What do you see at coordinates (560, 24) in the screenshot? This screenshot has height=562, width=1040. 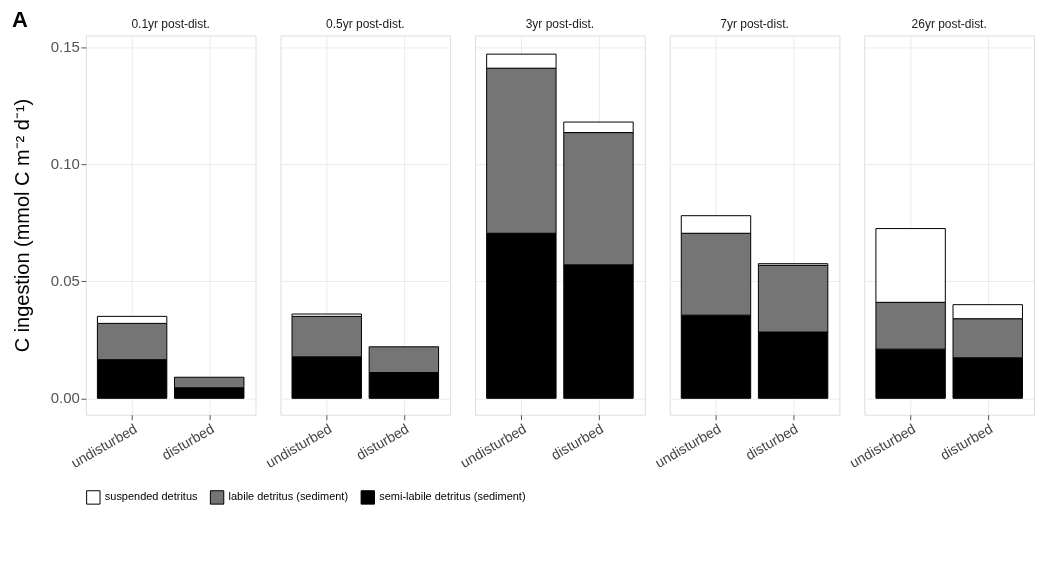 I see `chart-title: 3yr post-dist.` at bounding box center [560, 24].